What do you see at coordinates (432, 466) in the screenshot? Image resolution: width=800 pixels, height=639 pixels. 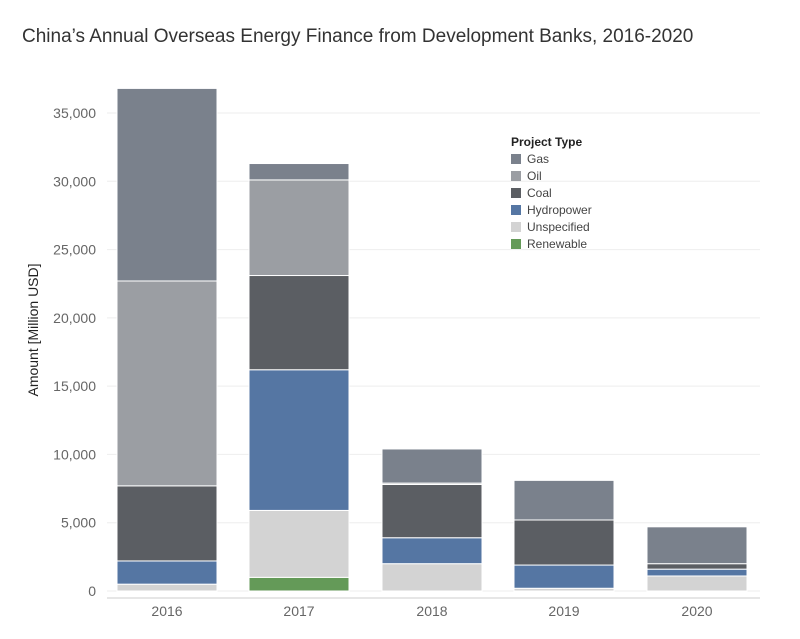 I see `bar-segment-gas-2018` at bounding box center [432, 466].